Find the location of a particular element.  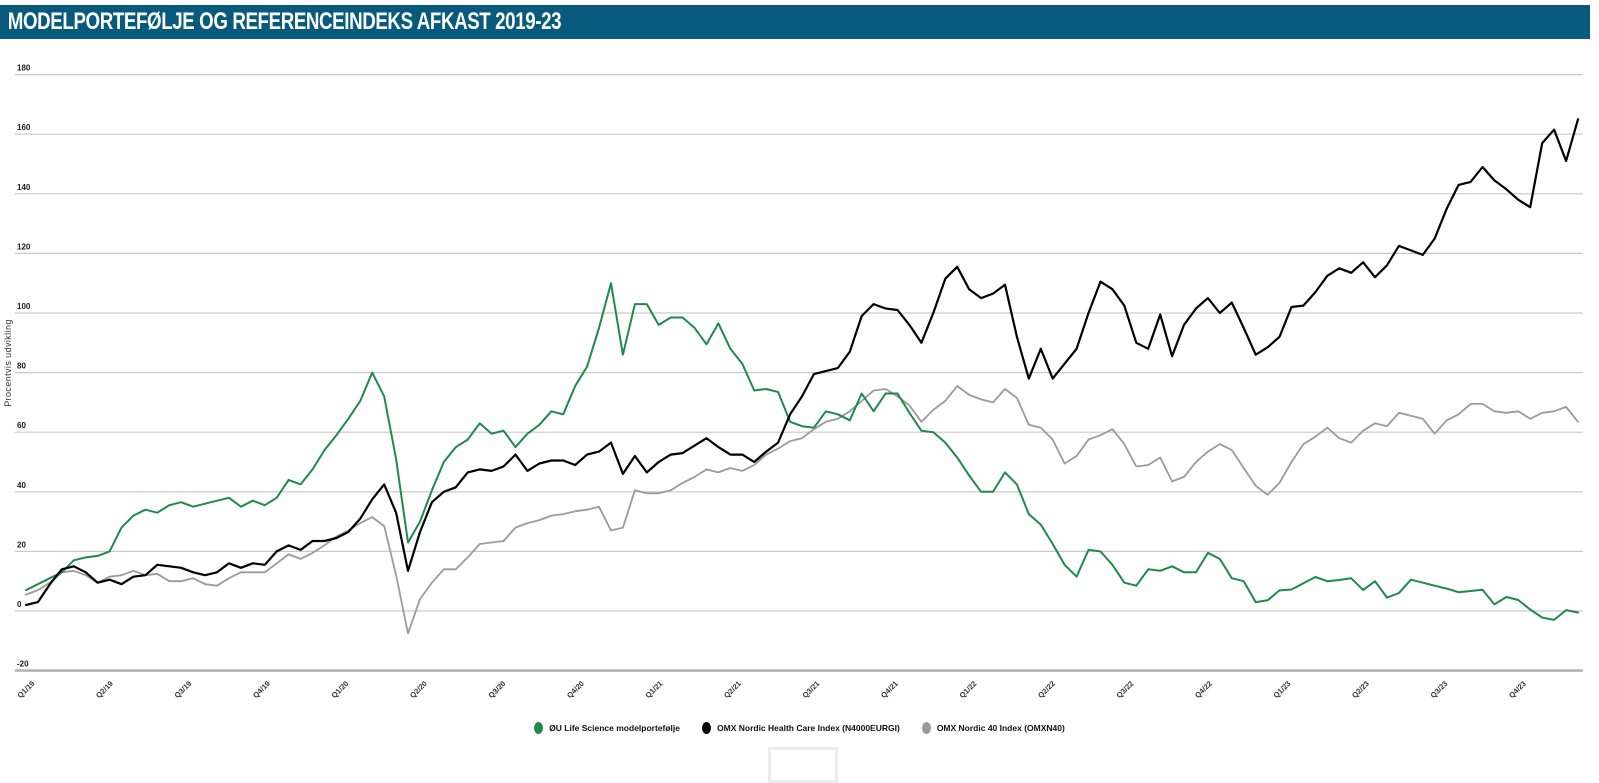

x-tick-label: Q3/21 is located at coordinates (811, 689).